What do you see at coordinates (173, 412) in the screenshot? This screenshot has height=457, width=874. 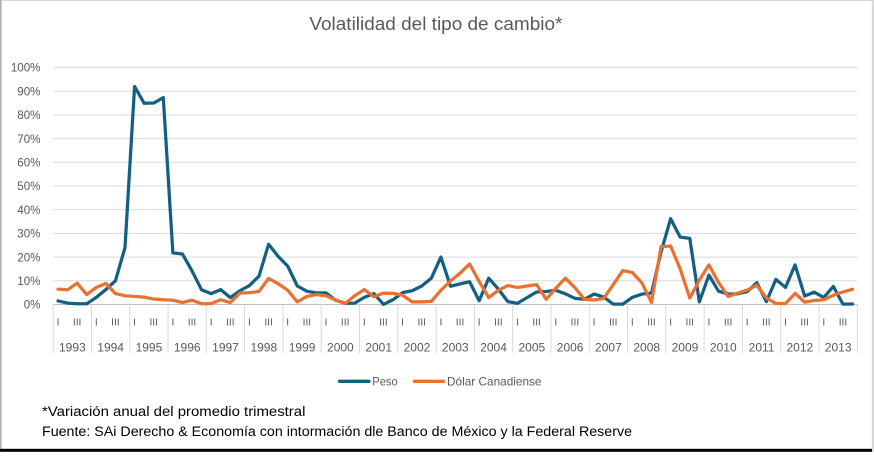 I see `svg-text:*Variación anual del promedio: *Variación anual del promedio trimestral` at bounding box center [173, 412].